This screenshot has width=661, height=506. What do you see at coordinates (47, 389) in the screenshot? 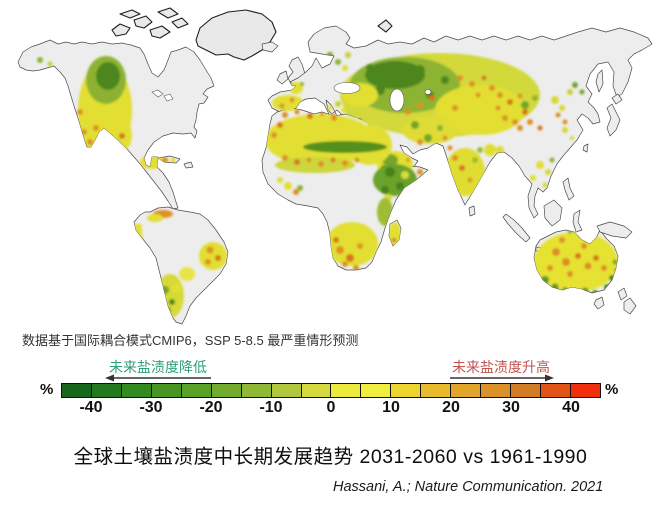
I see `unit-percent-left: %` at bounding box center [47, 389].